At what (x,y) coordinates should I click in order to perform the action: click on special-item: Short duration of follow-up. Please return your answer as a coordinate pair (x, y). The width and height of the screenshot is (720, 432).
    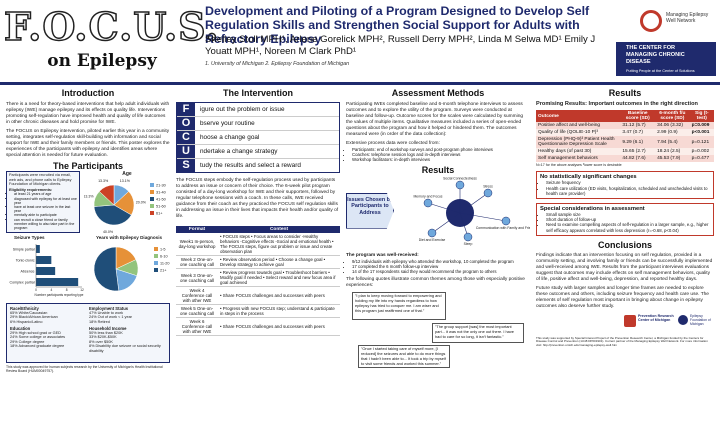
    Looking at the image, I should click on (628, 219).